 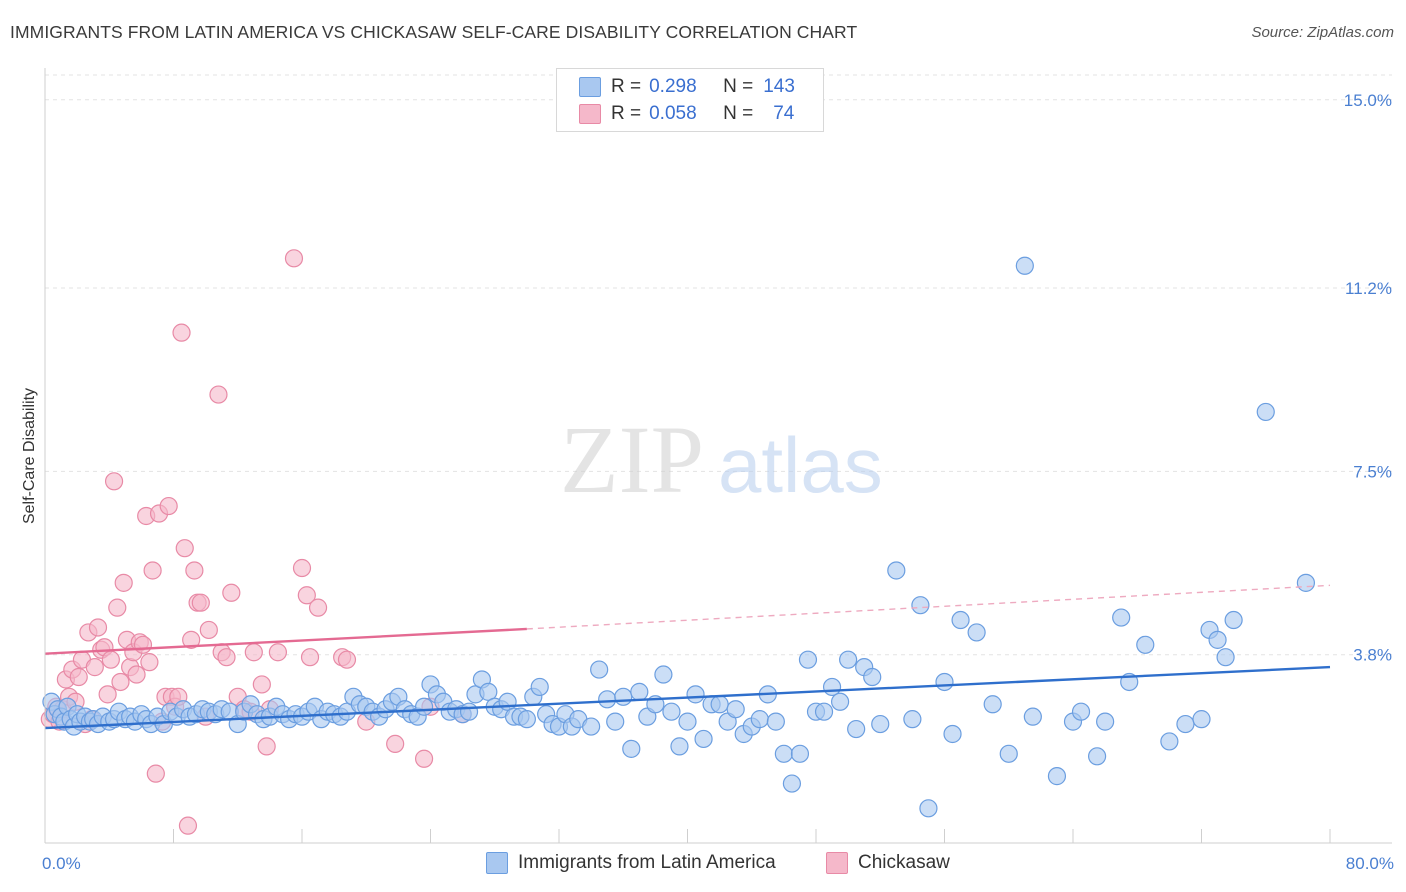 I want to click on stats-legend: R = 0.298 N = 143 R = 0.058 N = 74, so click(x=690, y=100).